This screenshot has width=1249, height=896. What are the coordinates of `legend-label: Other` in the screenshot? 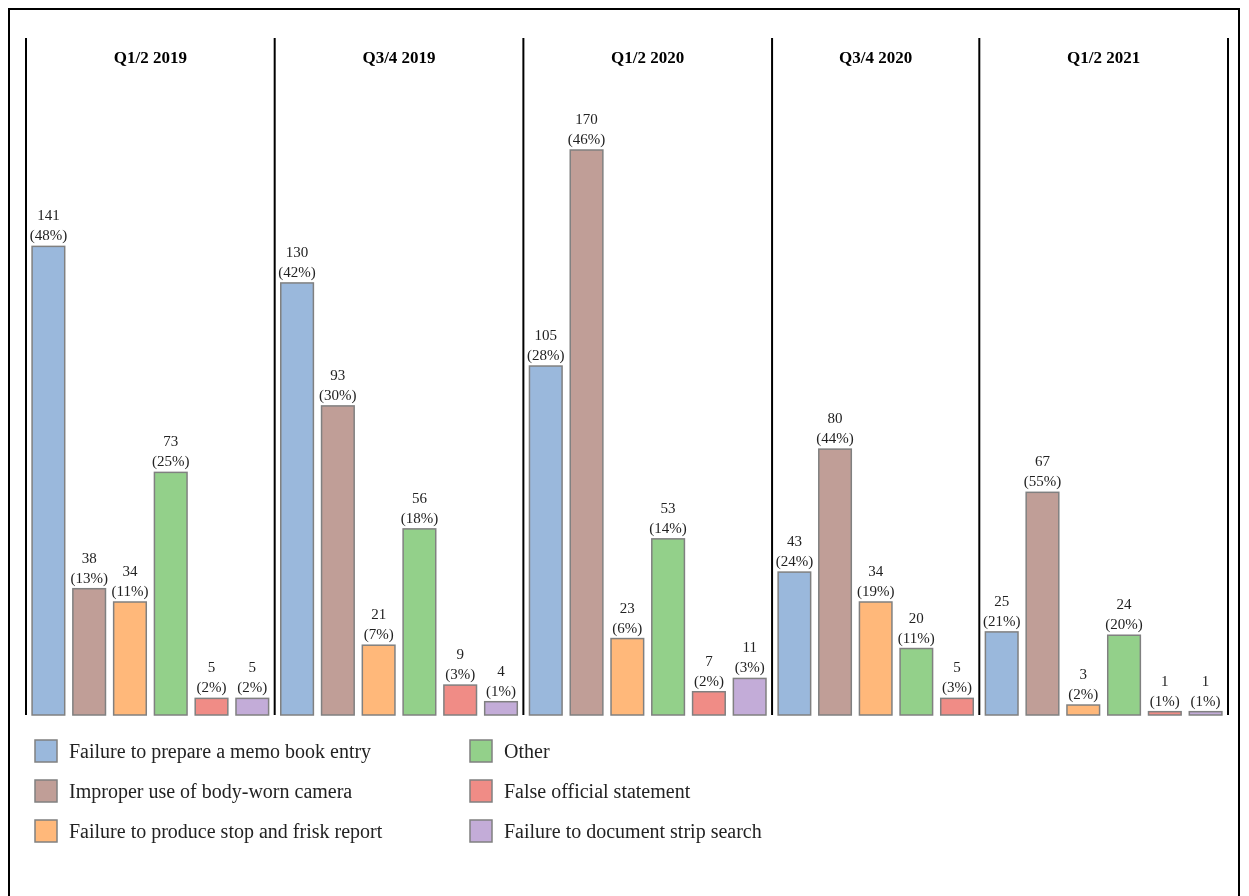 It's located at (527, 751).